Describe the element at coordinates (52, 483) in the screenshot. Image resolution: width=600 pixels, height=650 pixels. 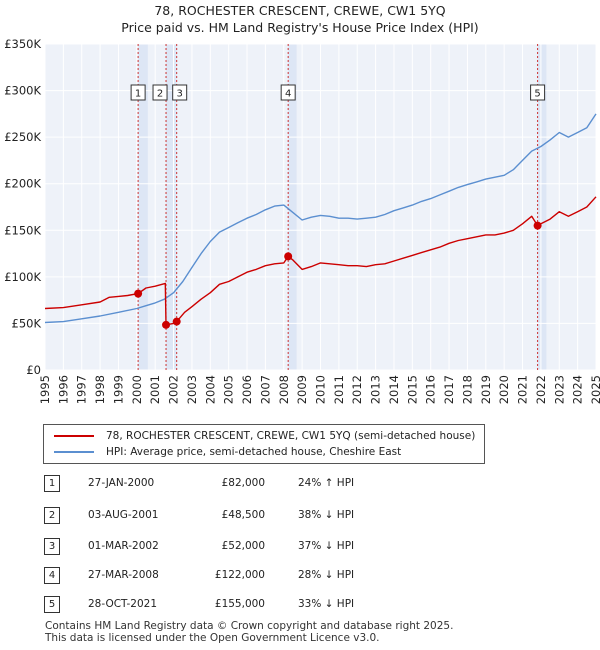
I see `transaction-number: 1` at that location.